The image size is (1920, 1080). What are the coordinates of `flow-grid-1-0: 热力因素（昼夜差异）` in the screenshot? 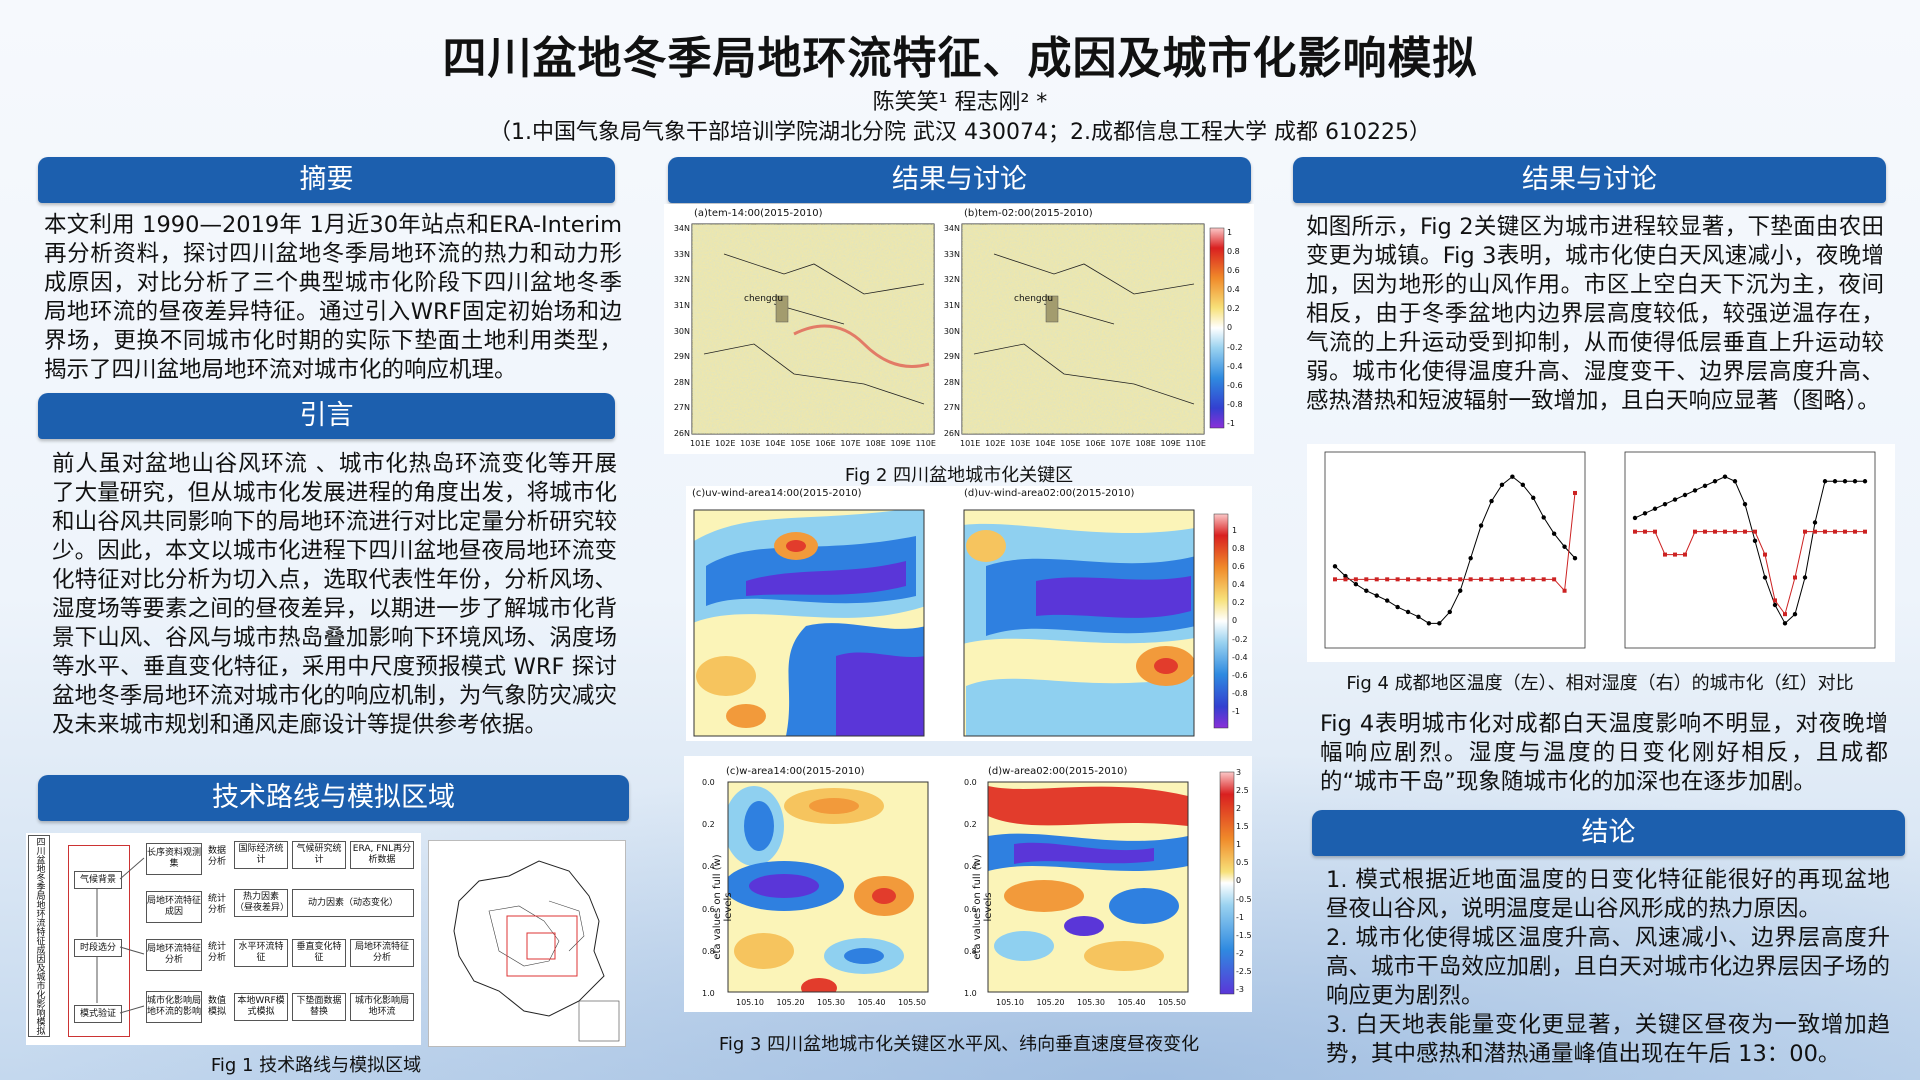 It's located at (261, 903).